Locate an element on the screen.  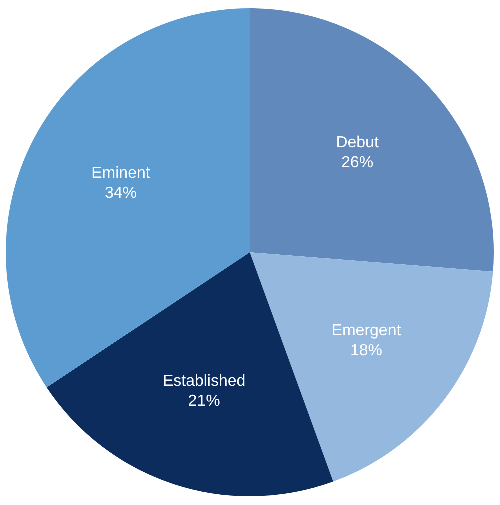
data-label: 26% is located at coordinates (358, 163).